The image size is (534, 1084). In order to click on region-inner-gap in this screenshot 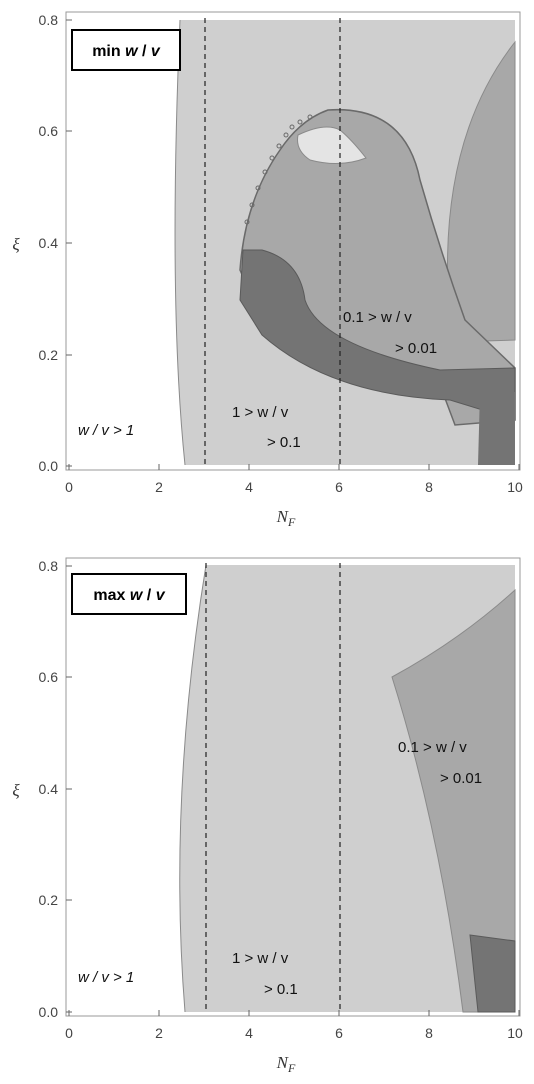, I will do `click(332, 145)`.